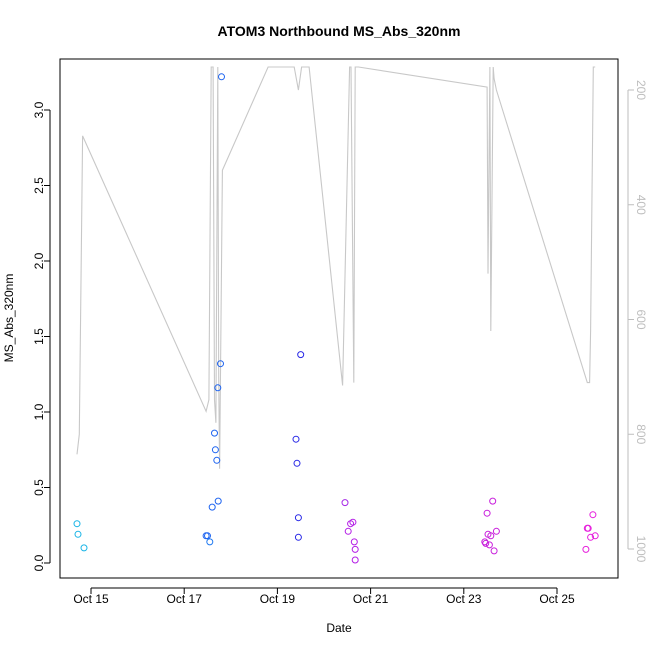  Describe the element at coordinates (39, 260) in the screenshot. I see `y-tick-label: 2.0` at that location.